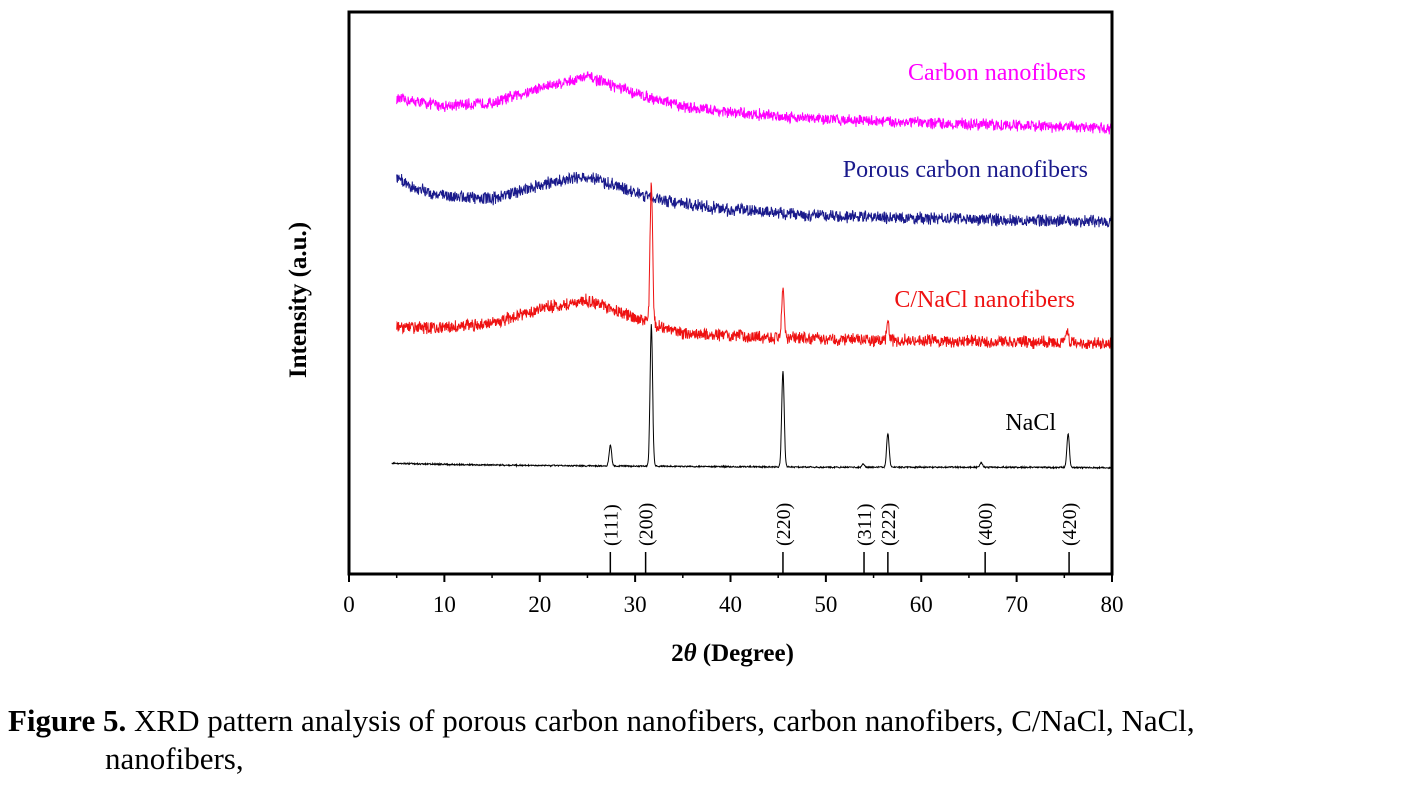 The image size is (1418, 785). I want to click on series-label-3: NaCl, so click(1030, 423).